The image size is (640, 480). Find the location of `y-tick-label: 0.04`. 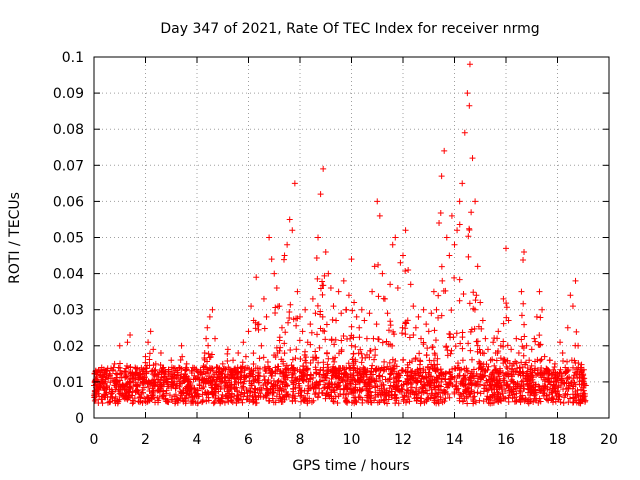

y-tick-label: 0.04 is located at coordinates (68, 275).